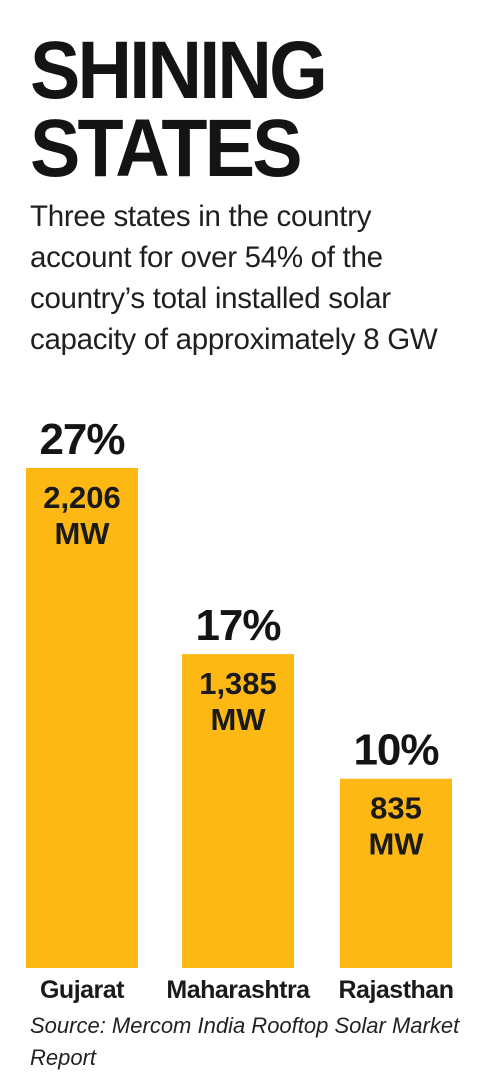 The image size is (480, 1086). What do you see at coordinates (395, 750) in the screenshot?
I see `percent-label-rajasthan: 10%` at bounding box center [395, 750].